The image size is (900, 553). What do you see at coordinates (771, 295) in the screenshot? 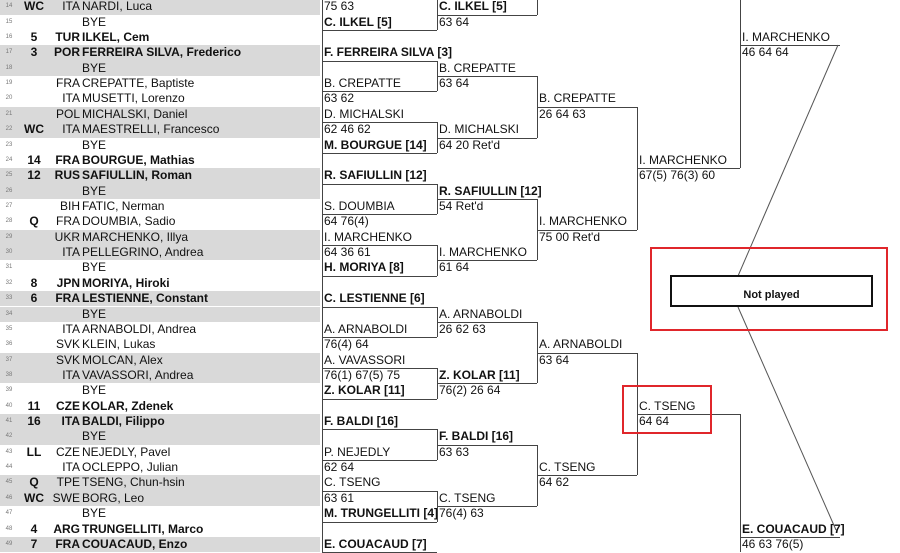
I see `not-played-label: Not played` at bounding box center [771, 295].